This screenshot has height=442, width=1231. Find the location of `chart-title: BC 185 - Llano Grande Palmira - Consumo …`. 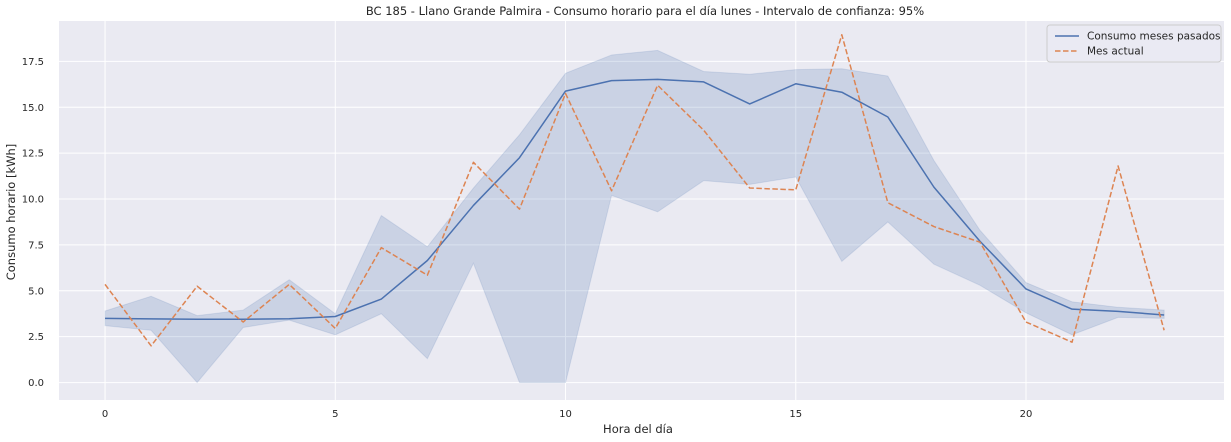

chart-title: BC 185 - Llano Grande Palmira - Consumo … is located at coordinates (645, 11).